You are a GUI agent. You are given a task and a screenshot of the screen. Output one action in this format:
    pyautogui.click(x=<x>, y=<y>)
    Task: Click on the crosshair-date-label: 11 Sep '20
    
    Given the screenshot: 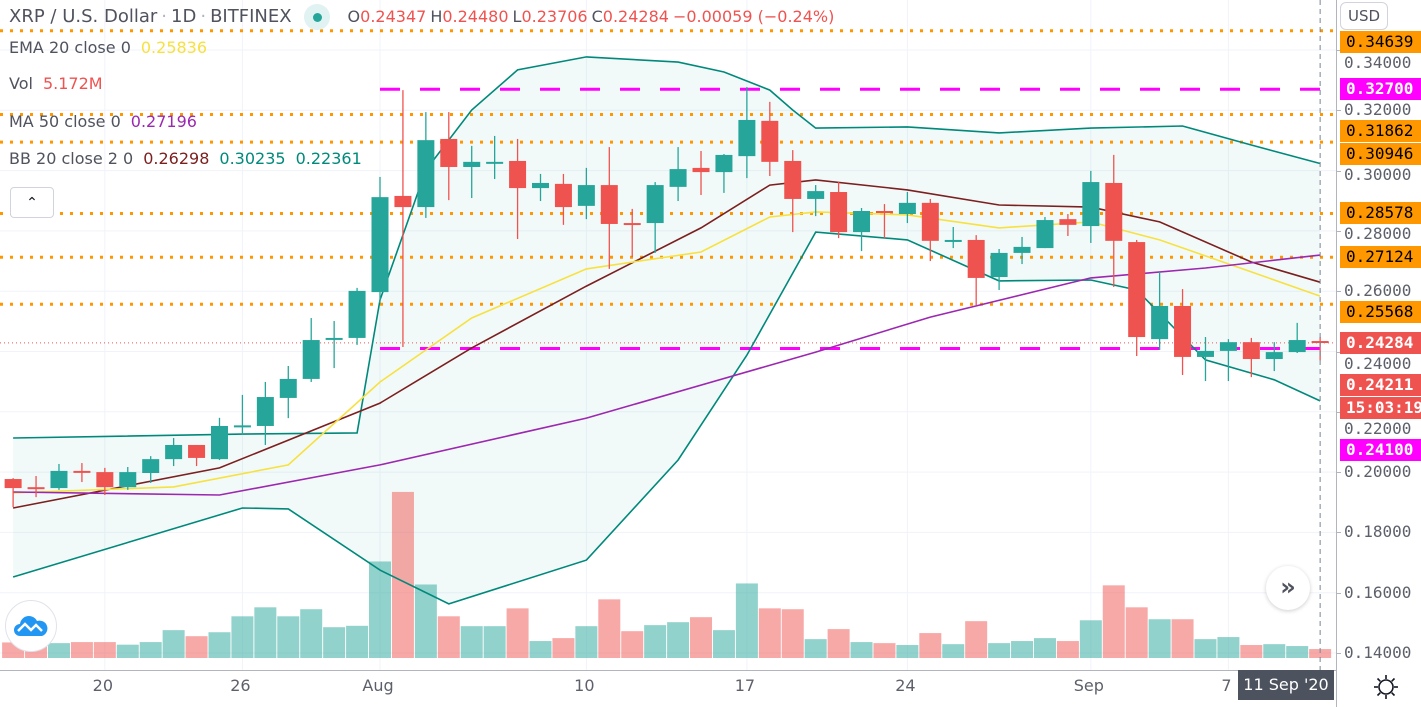 What is the action you would take?
    pyautogui.click(x=1286, y=685)
    